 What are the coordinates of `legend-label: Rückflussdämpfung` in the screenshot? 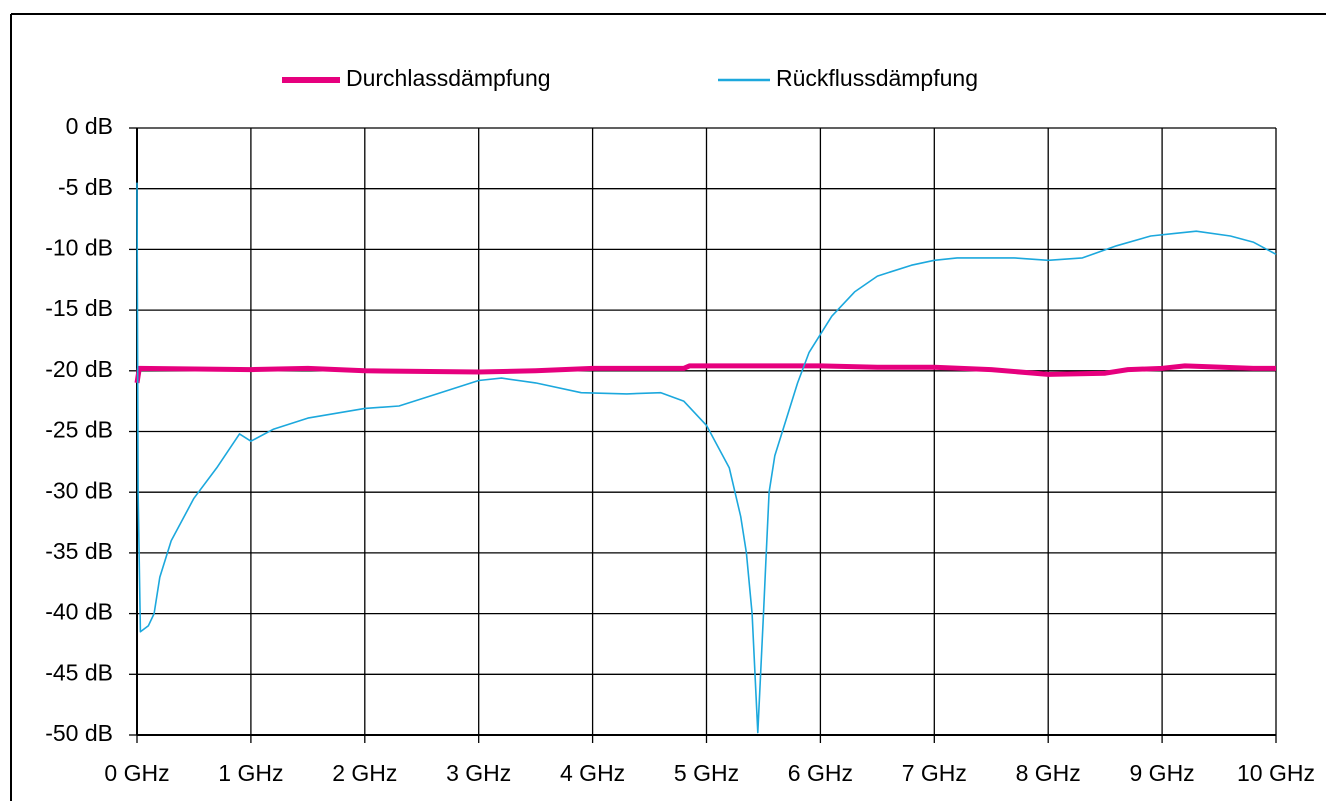 It's located at (877, 78).